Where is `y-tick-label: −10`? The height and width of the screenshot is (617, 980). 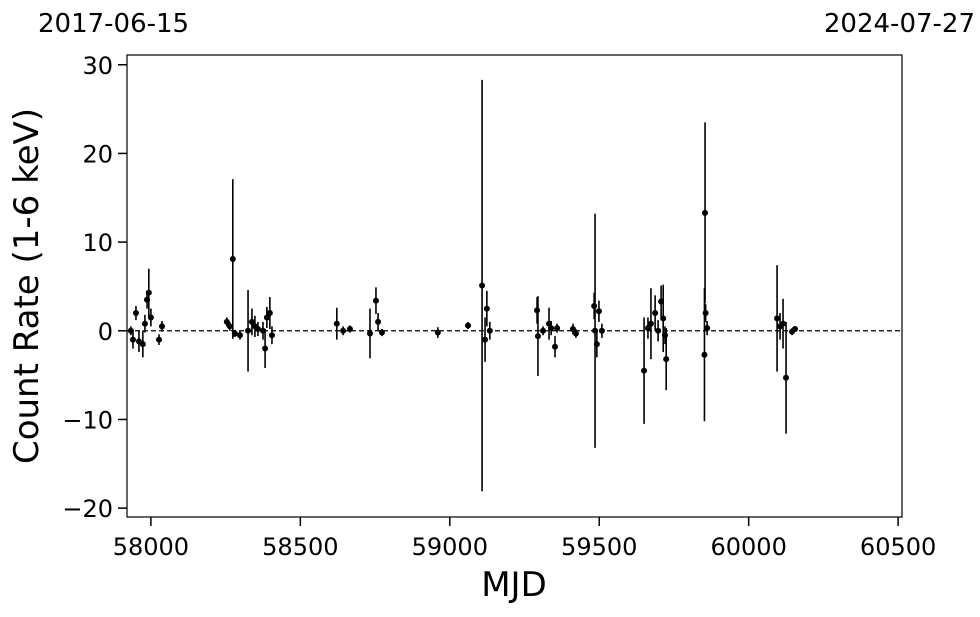 y-tick-label: −10 is located at coordinates (87, 420).